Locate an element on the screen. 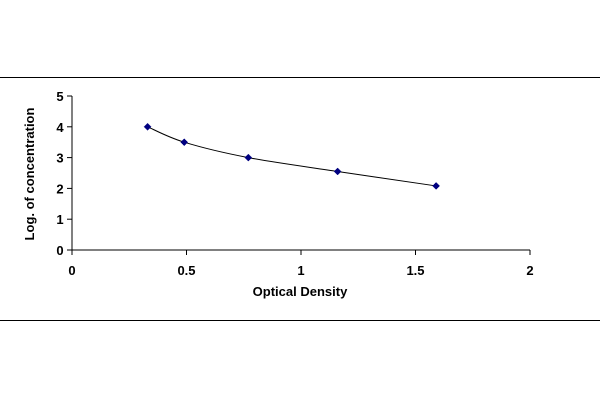  trend-curve-path is located at coordinates (292, 156).